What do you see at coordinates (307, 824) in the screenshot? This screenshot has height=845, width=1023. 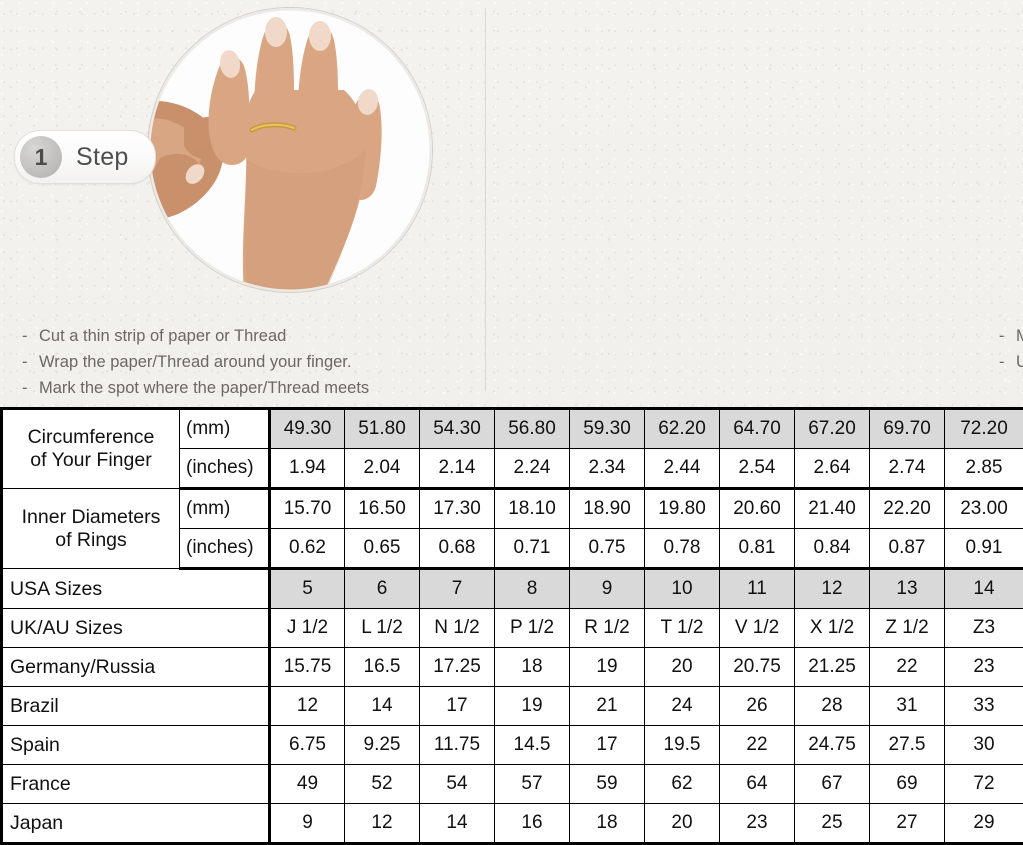 I see `data-cell: 9` at bounding box center [307, 824].